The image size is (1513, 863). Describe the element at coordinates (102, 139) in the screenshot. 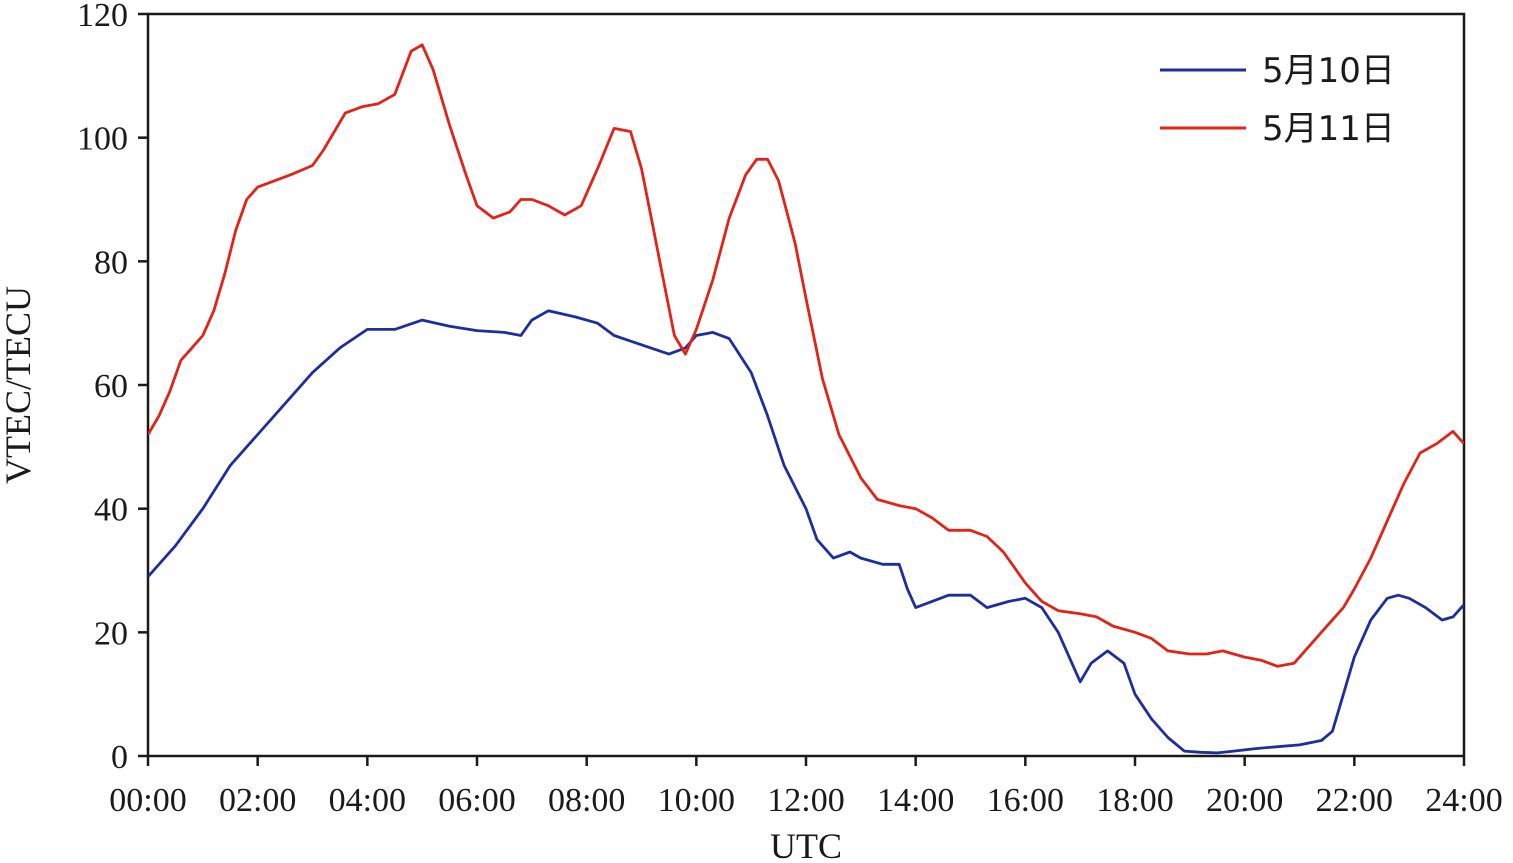

I see `y-tick-label: 100` at that location.